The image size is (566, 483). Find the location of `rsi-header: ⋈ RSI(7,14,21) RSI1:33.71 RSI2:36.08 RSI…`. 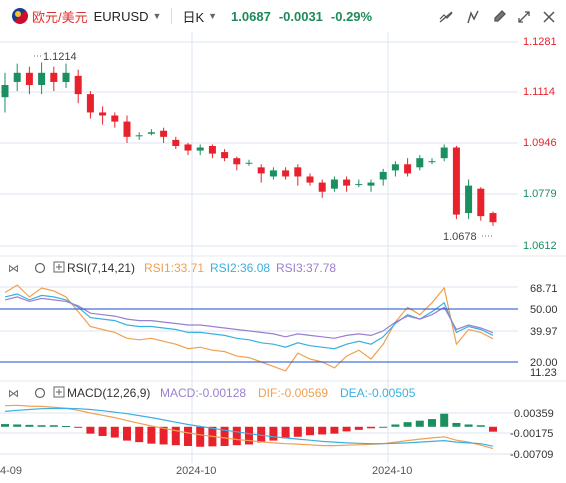

rsi-header: ⋈ RSI(7,14,21) RSI1:33.71 RSI2:36.08 RSI… is located at coordinates (172, 268).